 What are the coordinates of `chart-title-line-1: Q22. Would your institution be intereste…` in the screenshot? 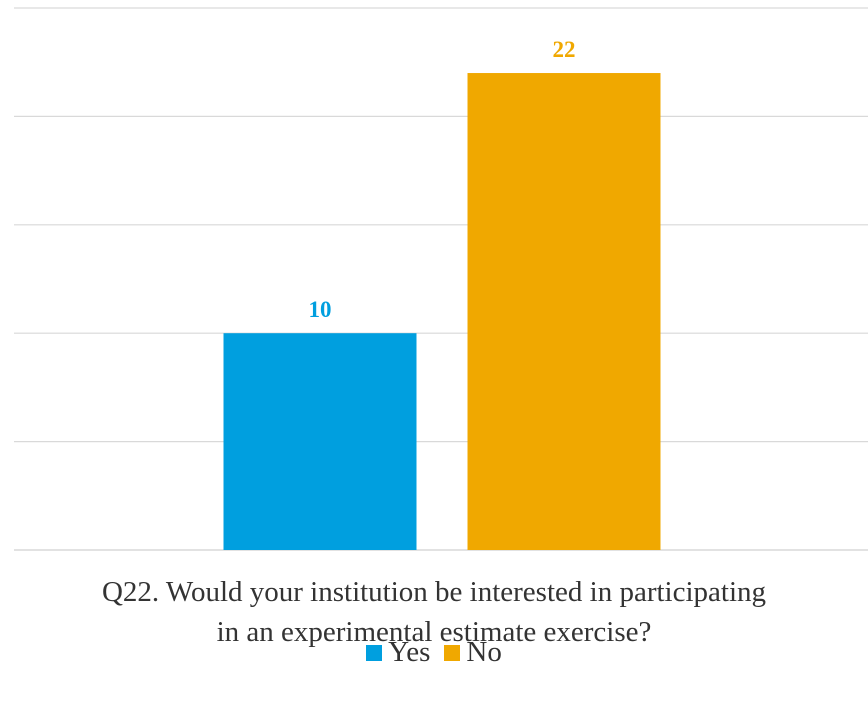 It's located at (434, 592).